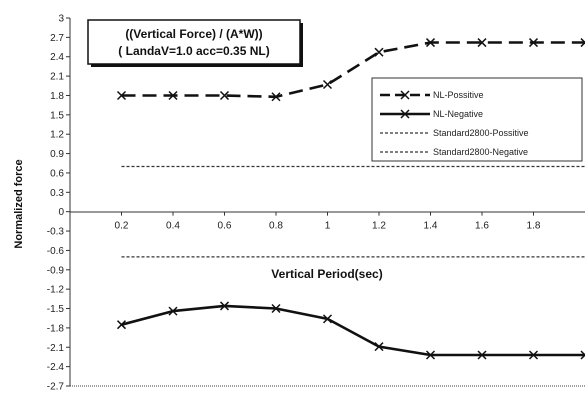 The image size is (585, 394). I want to click on title-box-frame, so click(194, 42).